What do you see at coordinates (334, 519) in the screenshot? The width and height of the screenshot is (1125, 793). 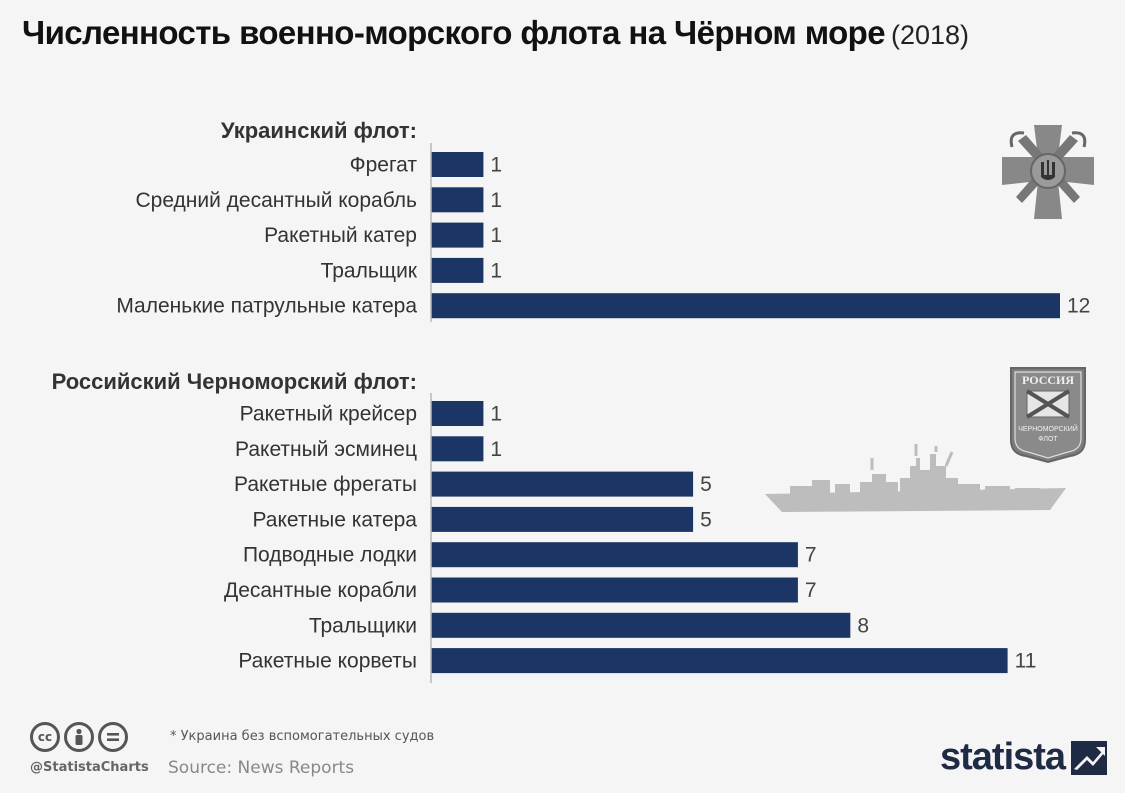 I see `category-label: Ракетные катера` at bounding box center [334, 519].